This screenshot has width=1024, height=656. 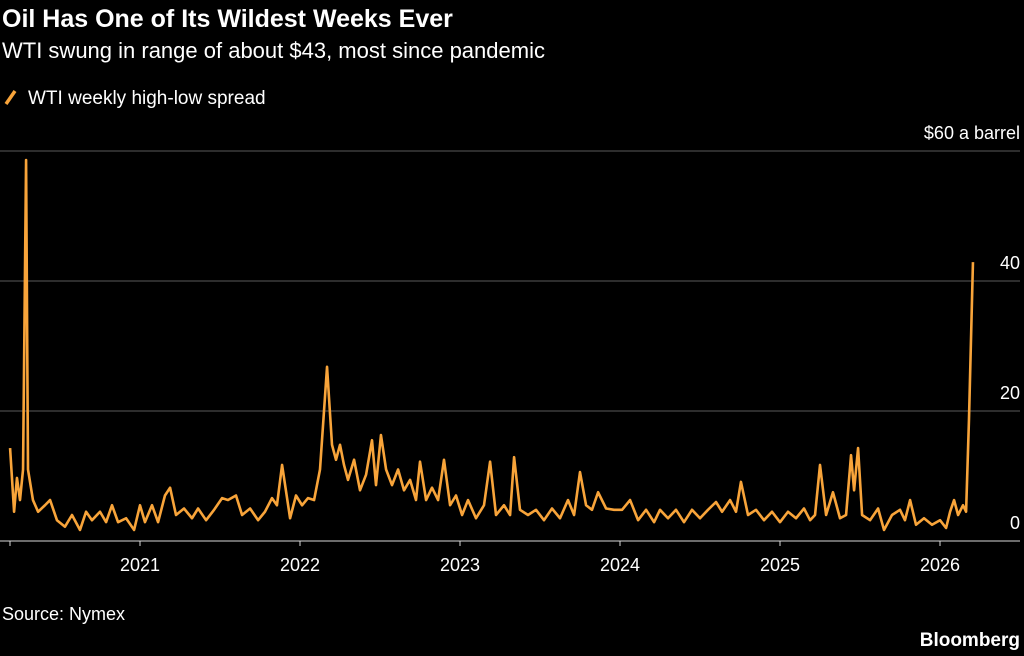 I want to click on y-tick-label: 40, so click(x=1010, y=263).